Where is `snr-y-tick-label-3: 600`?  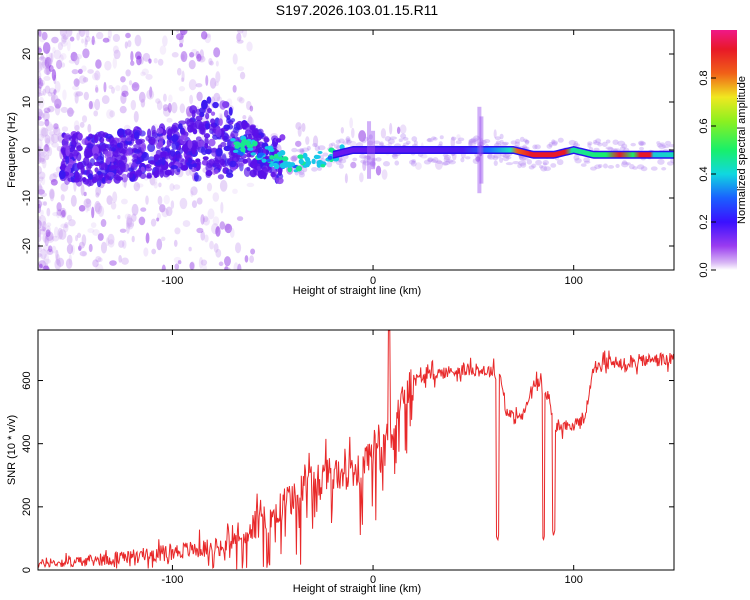 snr-y-tick-label-3: 600 is located at coordinates (27, 380).